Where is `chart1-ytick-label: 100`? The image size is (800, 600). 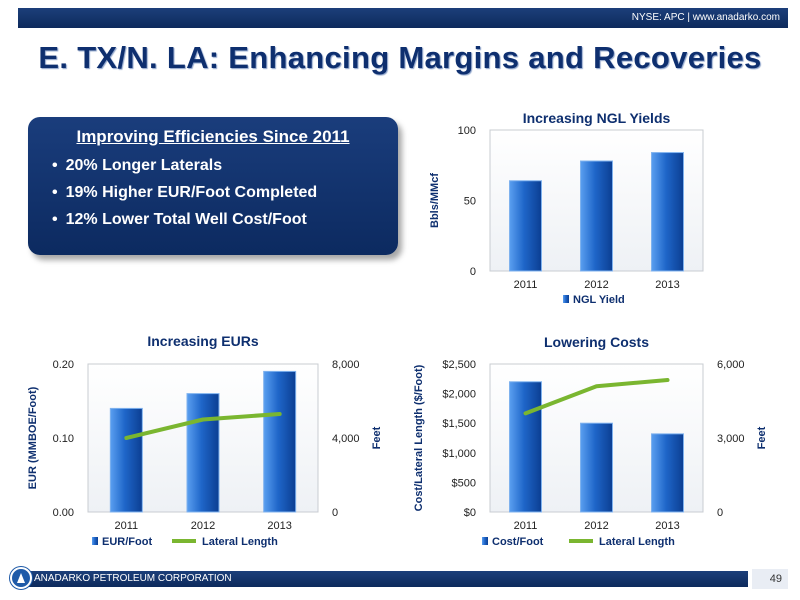
chart1-ytick-label: 100 is located at coordinates (467, 131).